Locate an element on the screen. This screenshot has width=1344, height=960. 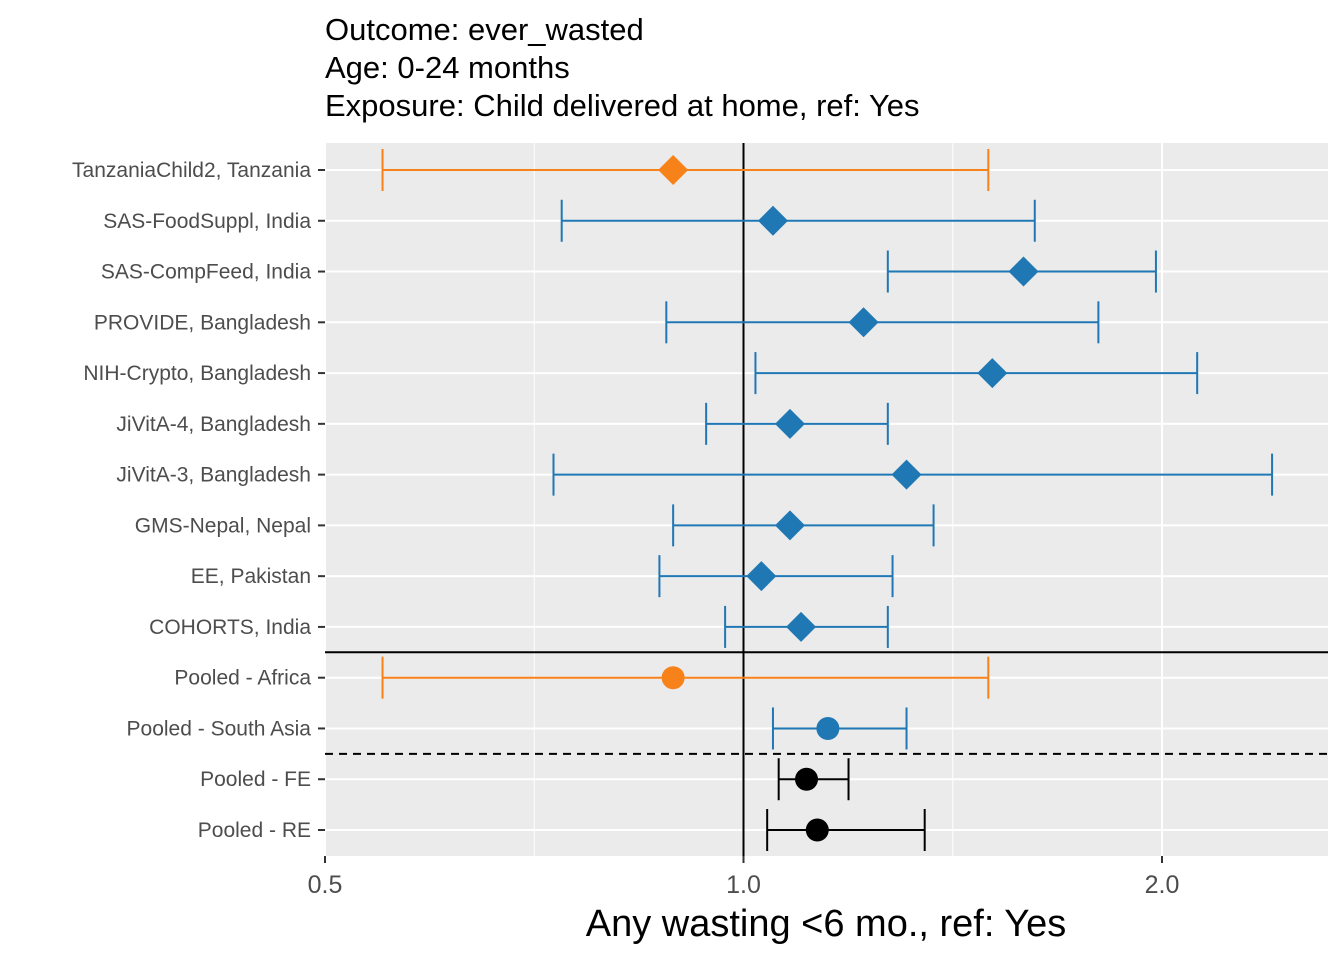
x-axis: 0.5 1.0 2.0 is located at coordinates (744, 877).